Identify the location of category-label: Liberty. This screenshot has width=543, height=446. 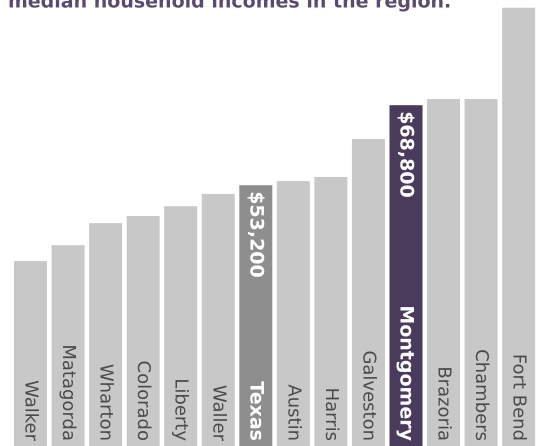
(181, 409).